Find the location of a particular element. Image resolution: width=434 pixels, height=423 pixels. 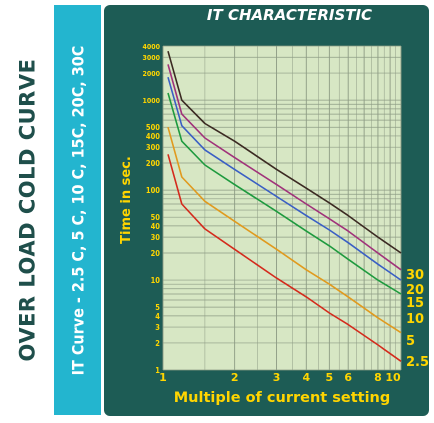

y-tick-label: 100 is located at coordinates (153, 190).